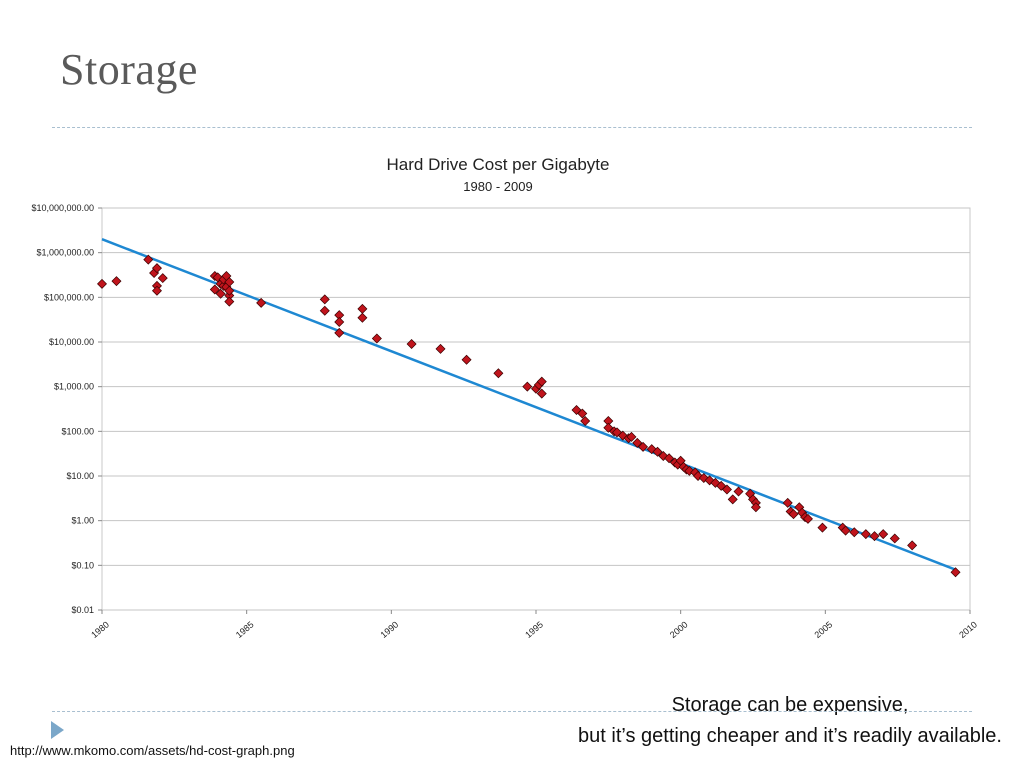 The width and height of the screenshot is (1024, 768). What do you see at coordinates (80, 476) in the screenshot?
I see `y-tick-label: $10.00` at bounding box center [80, 476].